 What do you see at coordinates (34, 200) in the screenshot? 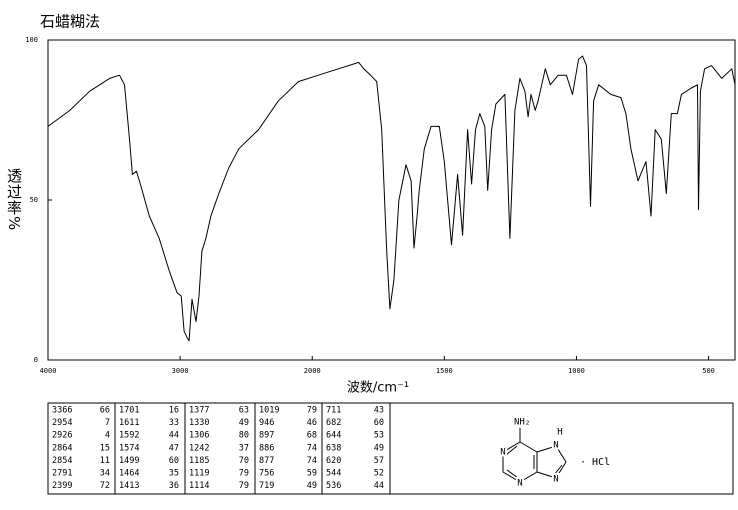
I see `y-tick-label: 50` at bounding box center [34, 200].